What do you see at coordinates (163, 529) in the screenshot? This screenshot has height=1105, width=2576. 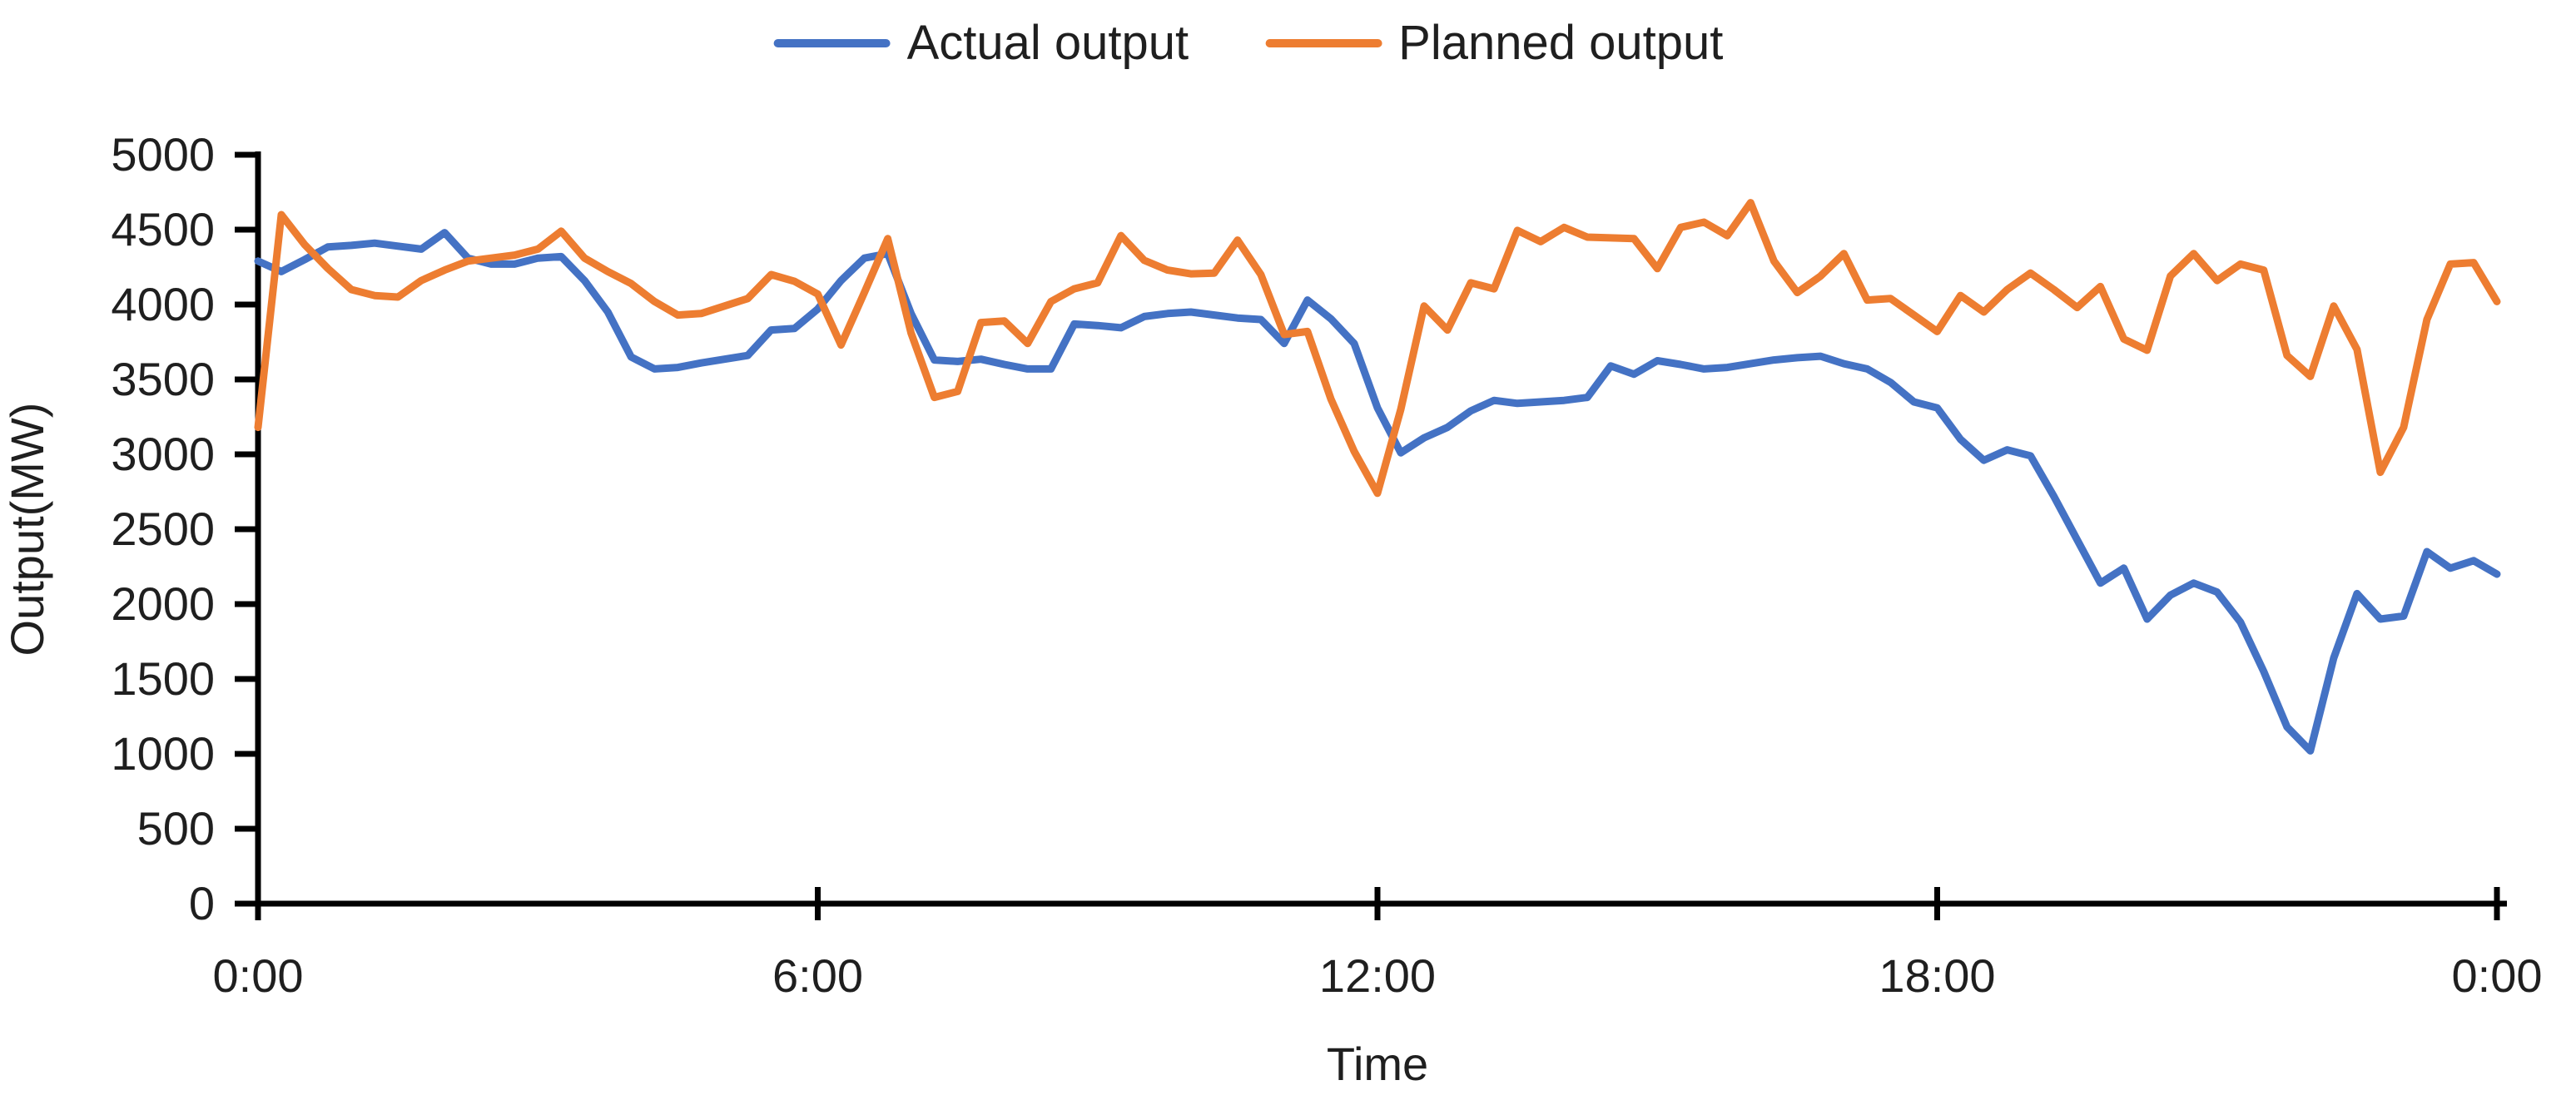 I see `svg-text: 2500` at bounding box center [163, 529].